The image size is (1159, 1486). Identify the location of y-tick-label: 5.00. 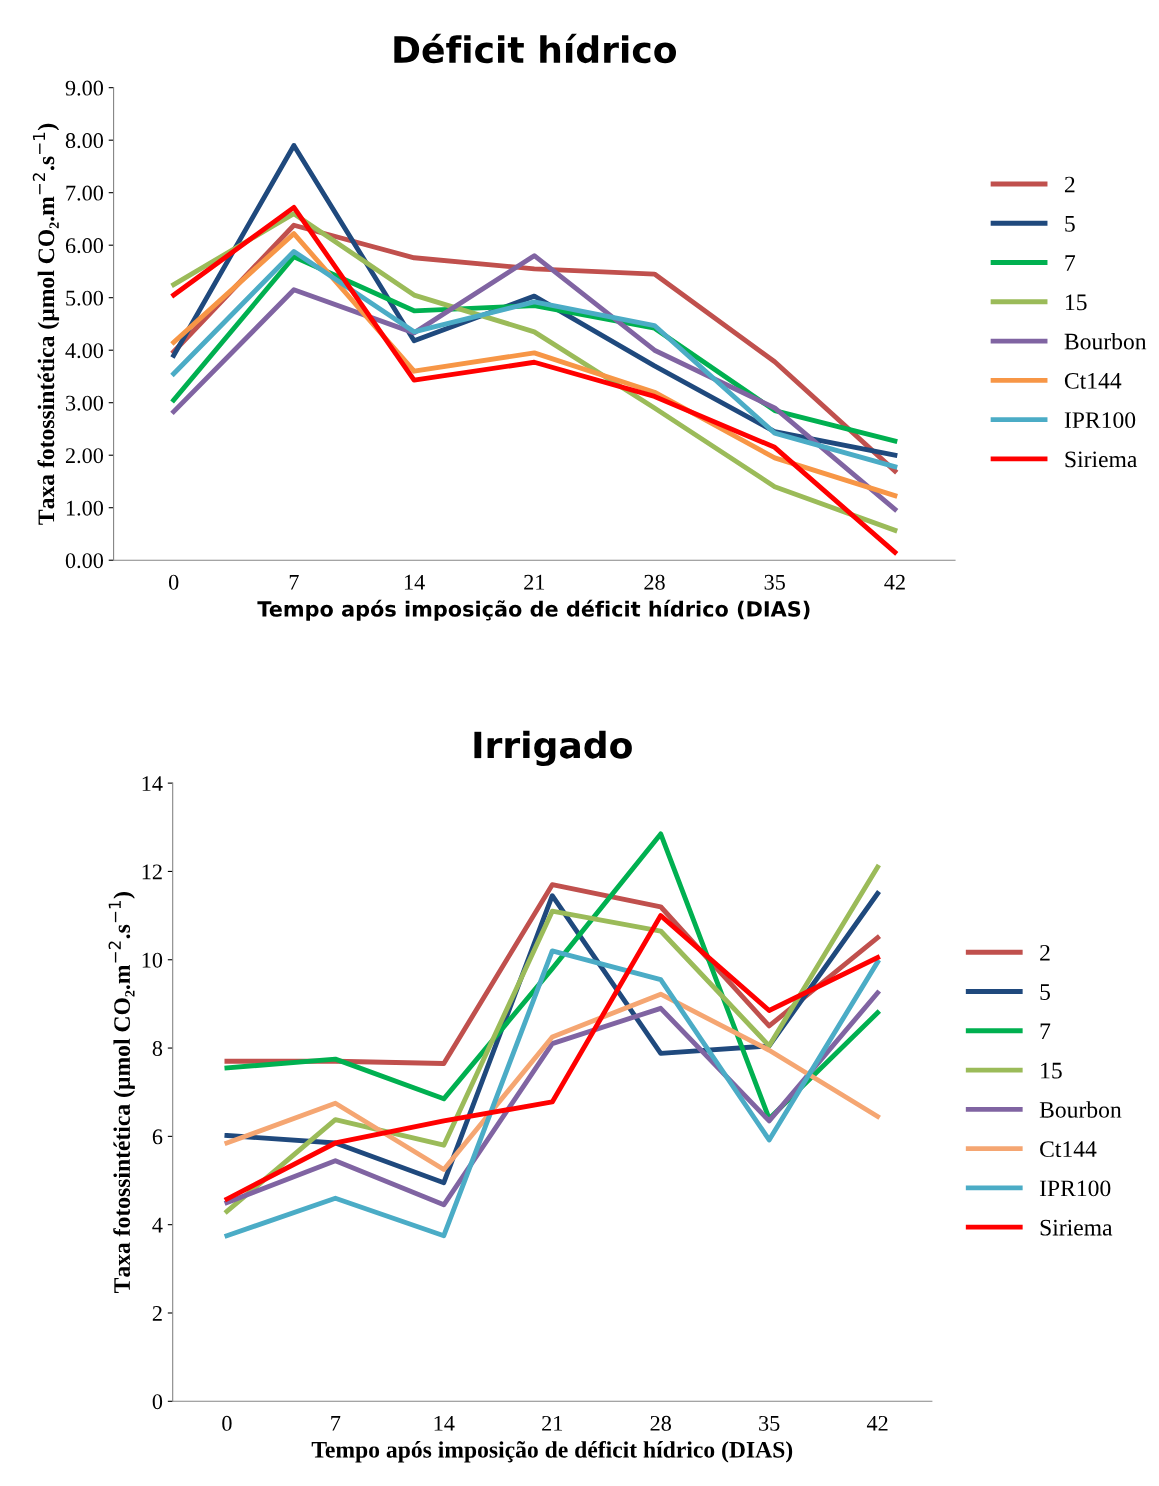
(85, 298).